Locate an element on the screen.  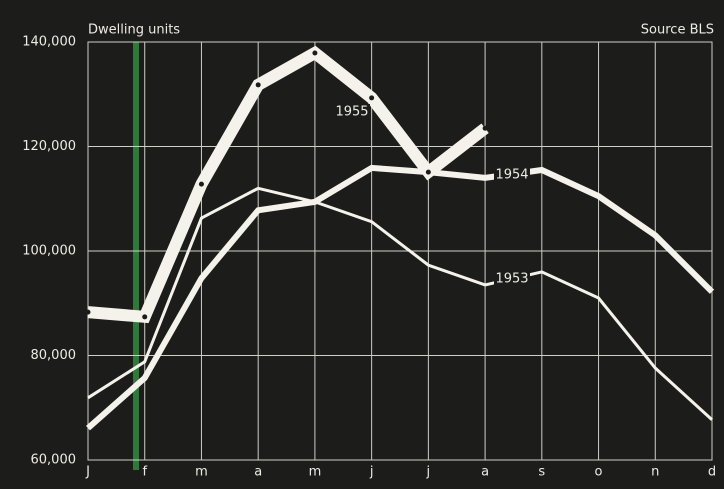
series-label: 1955 is located at coordinates (351, 112).